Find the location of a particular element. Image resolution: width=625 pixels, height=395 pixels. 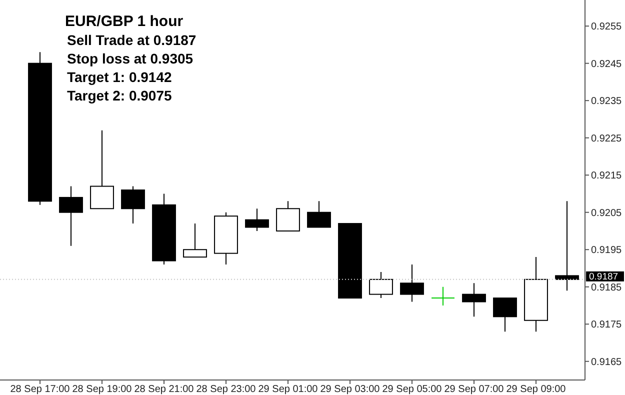

x-tick-label: 28 Sep 23:00 is located at coordinates (226, 389).